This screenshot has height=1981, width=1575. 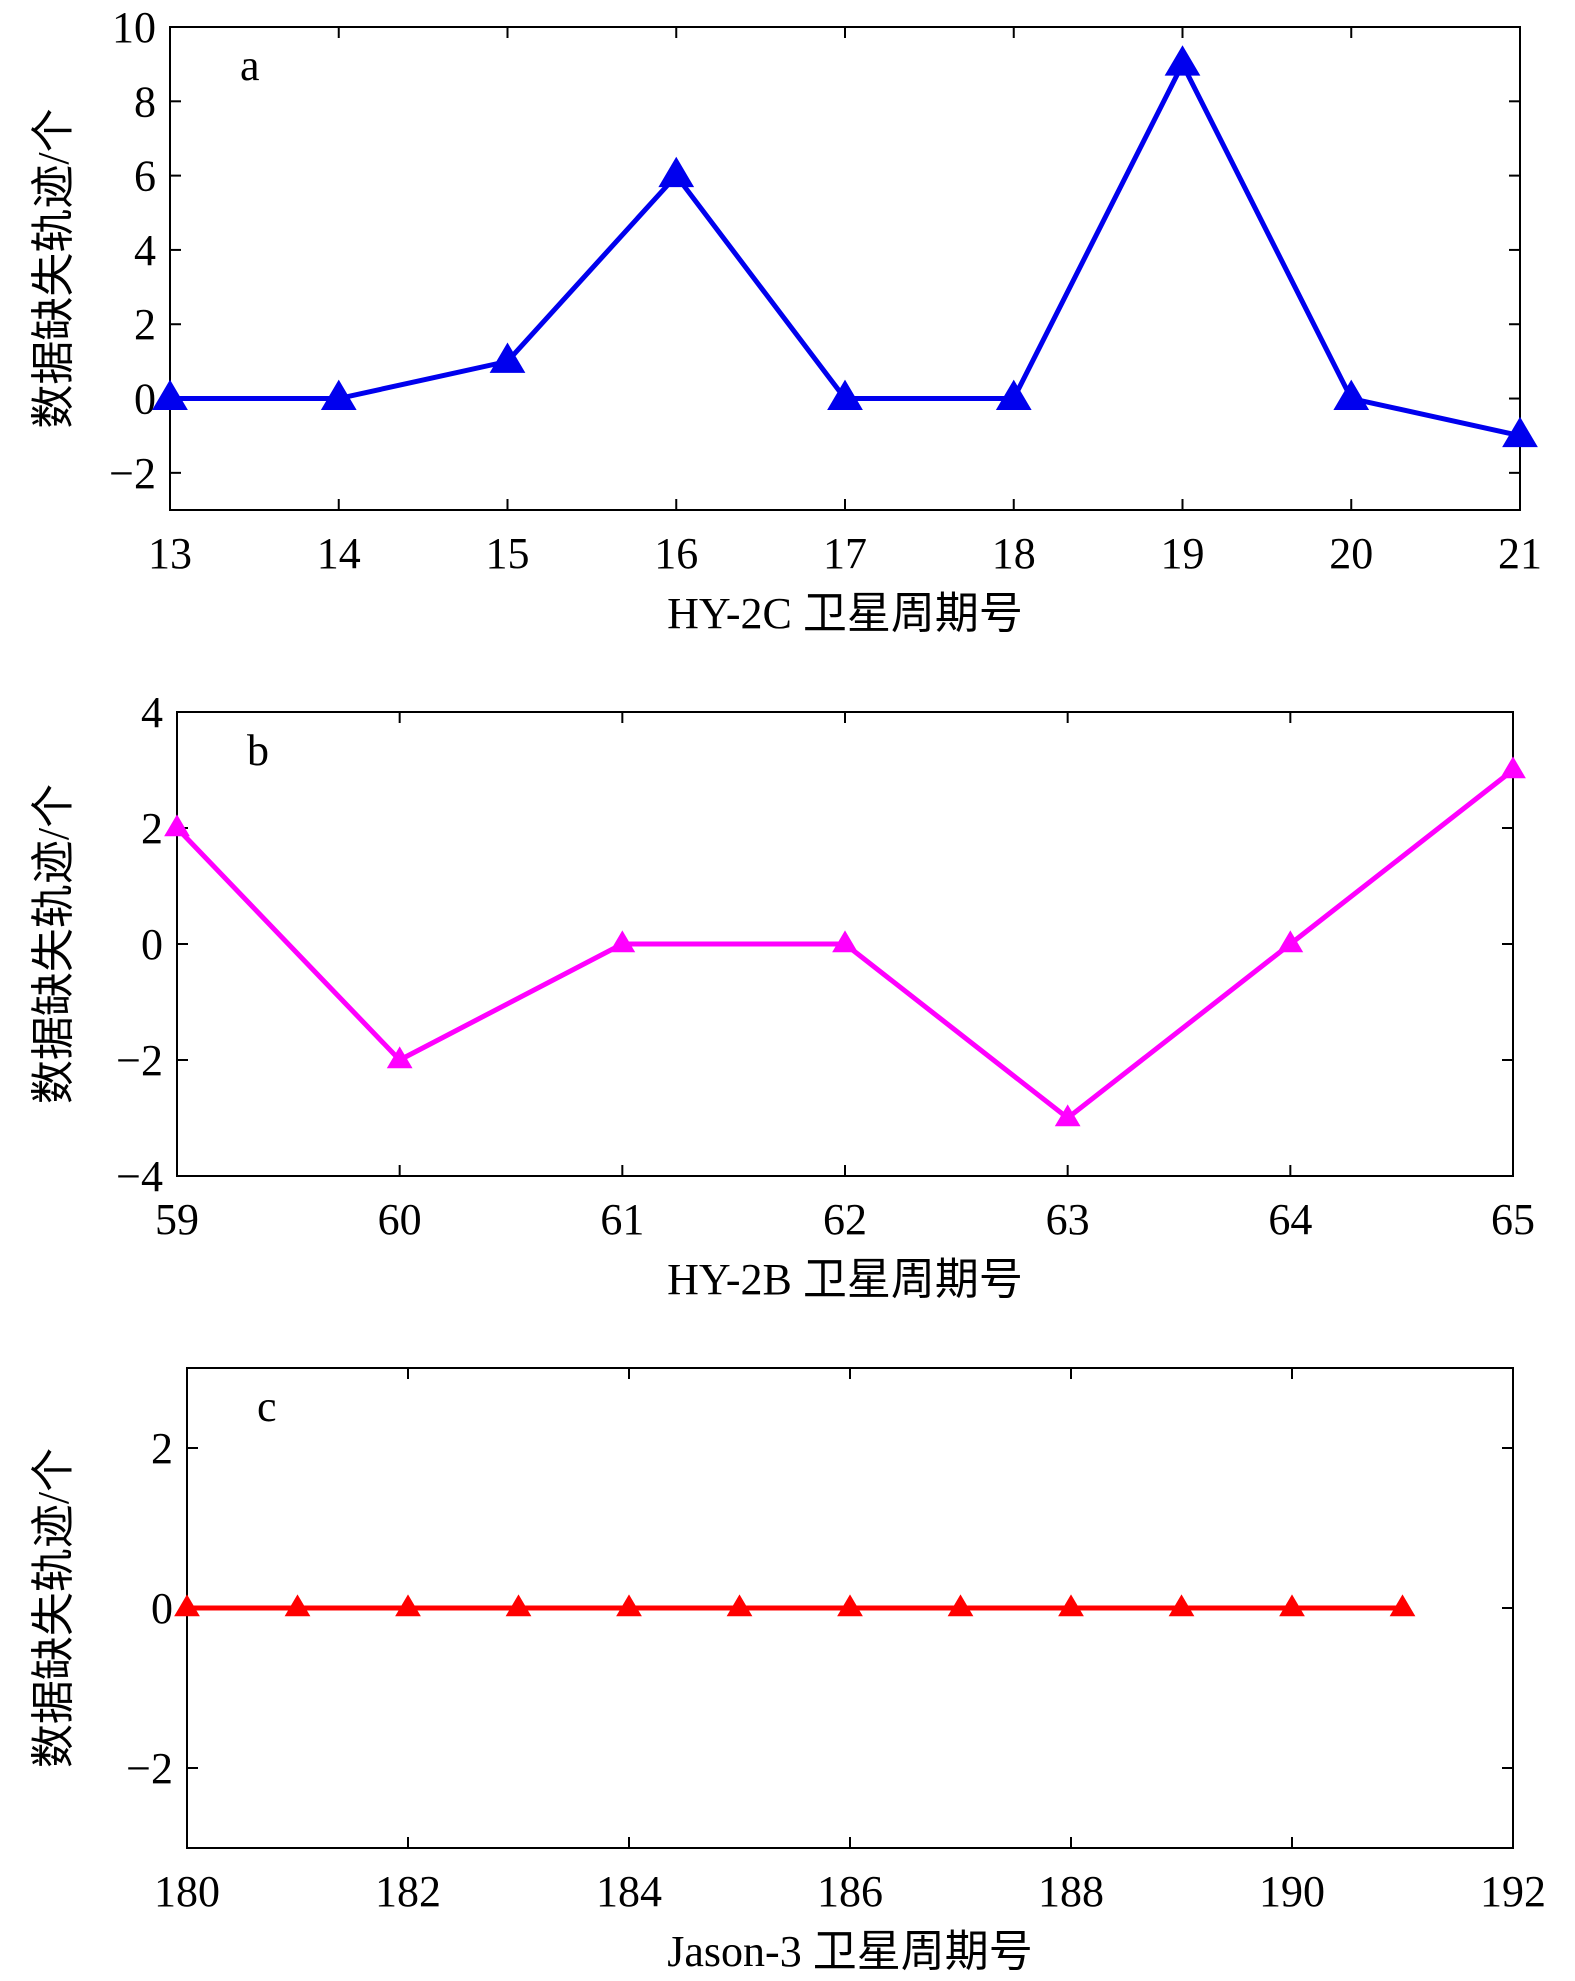 I want to click on y-tick-label: 6, so click(x=145, y=176).